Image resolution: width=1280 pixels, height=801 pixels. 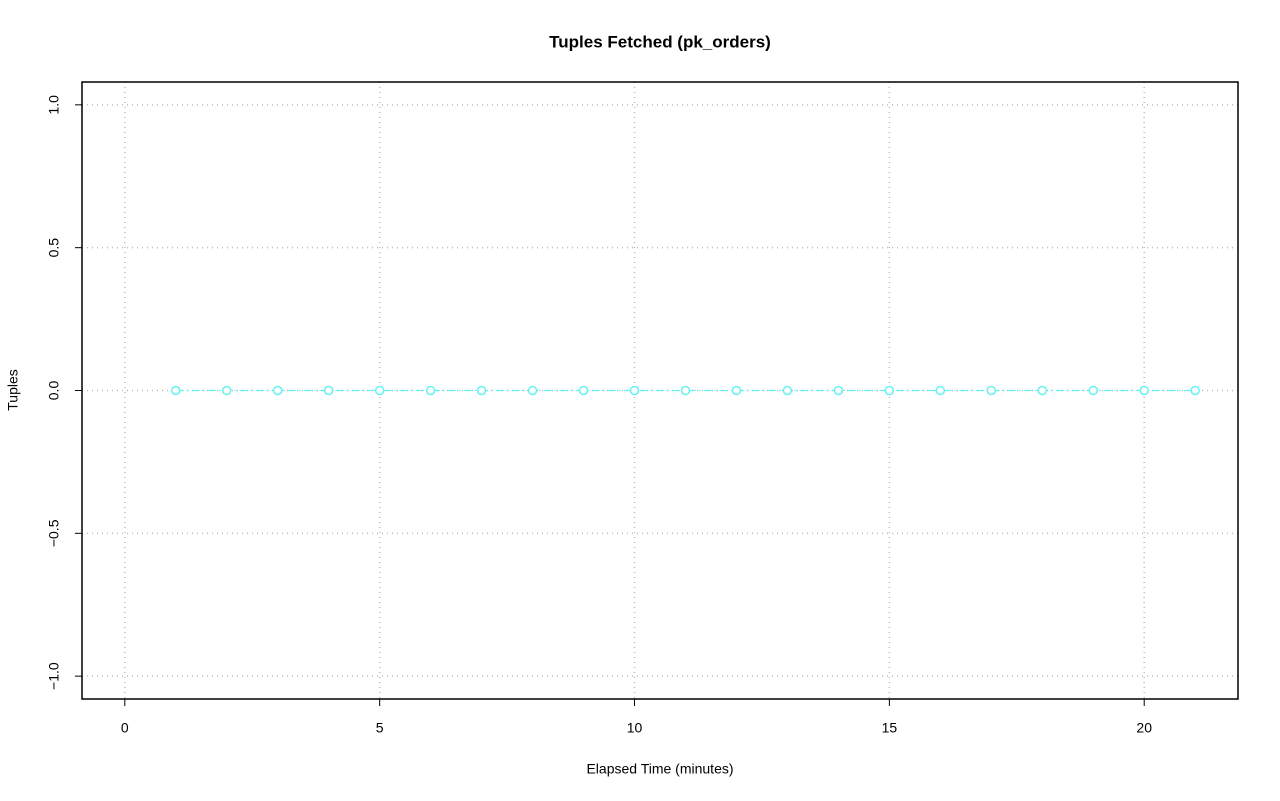 What do you see at coordinates (1144, 728) in the screenshot?
I see `x-tick-label: 20` at bounding box center [1144, 728].